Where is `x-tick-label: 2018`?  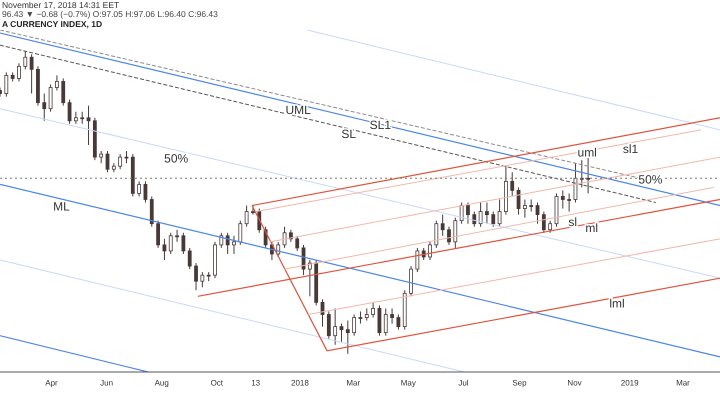 x-tick-label: 2018 is located at coordinates (300, 383).